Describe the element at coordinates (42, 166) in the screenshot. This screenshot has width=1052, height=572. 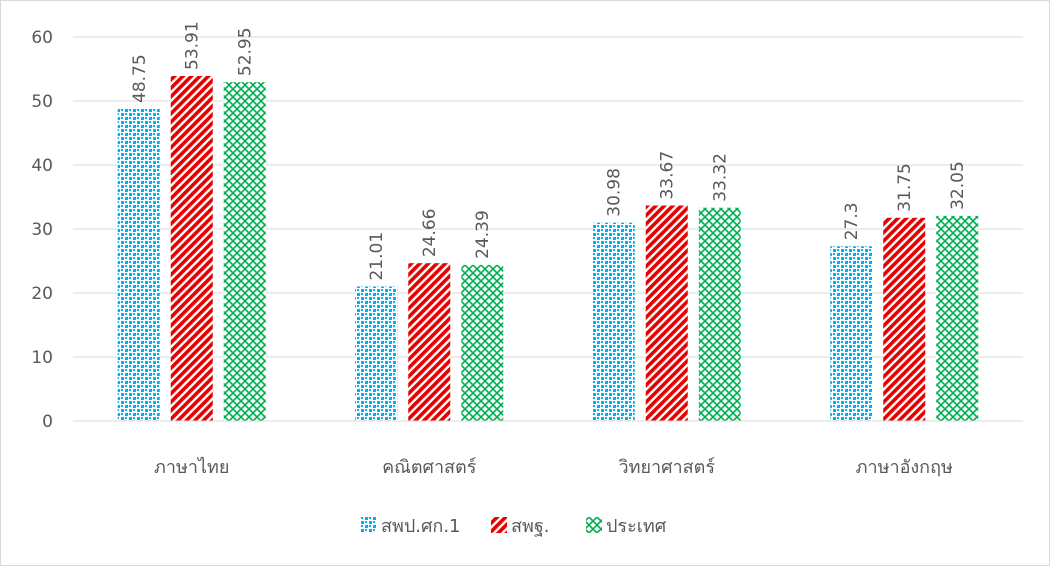
I see `y-tick-label: 40` at that location.